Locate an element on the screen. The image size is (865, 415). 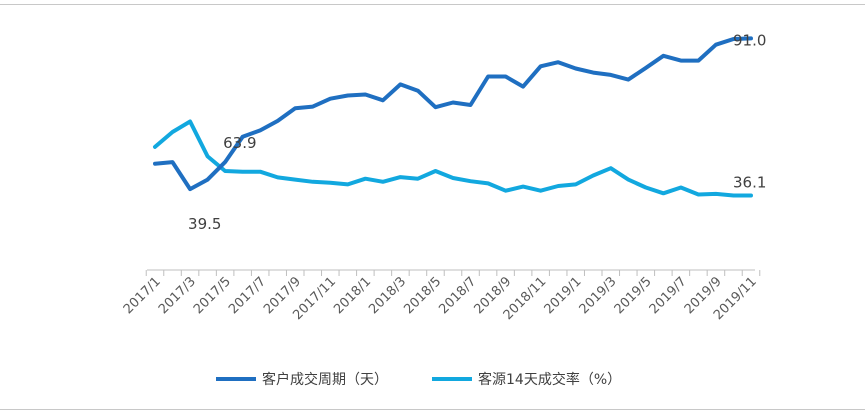
data-label: 39.5 is located at coordinates (204, 224).